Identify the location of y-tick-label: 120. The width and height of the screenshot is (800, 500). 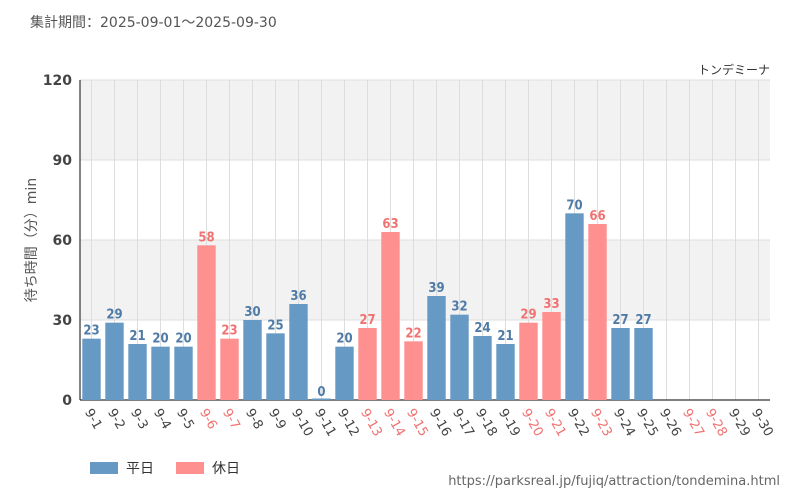
(57, 81).